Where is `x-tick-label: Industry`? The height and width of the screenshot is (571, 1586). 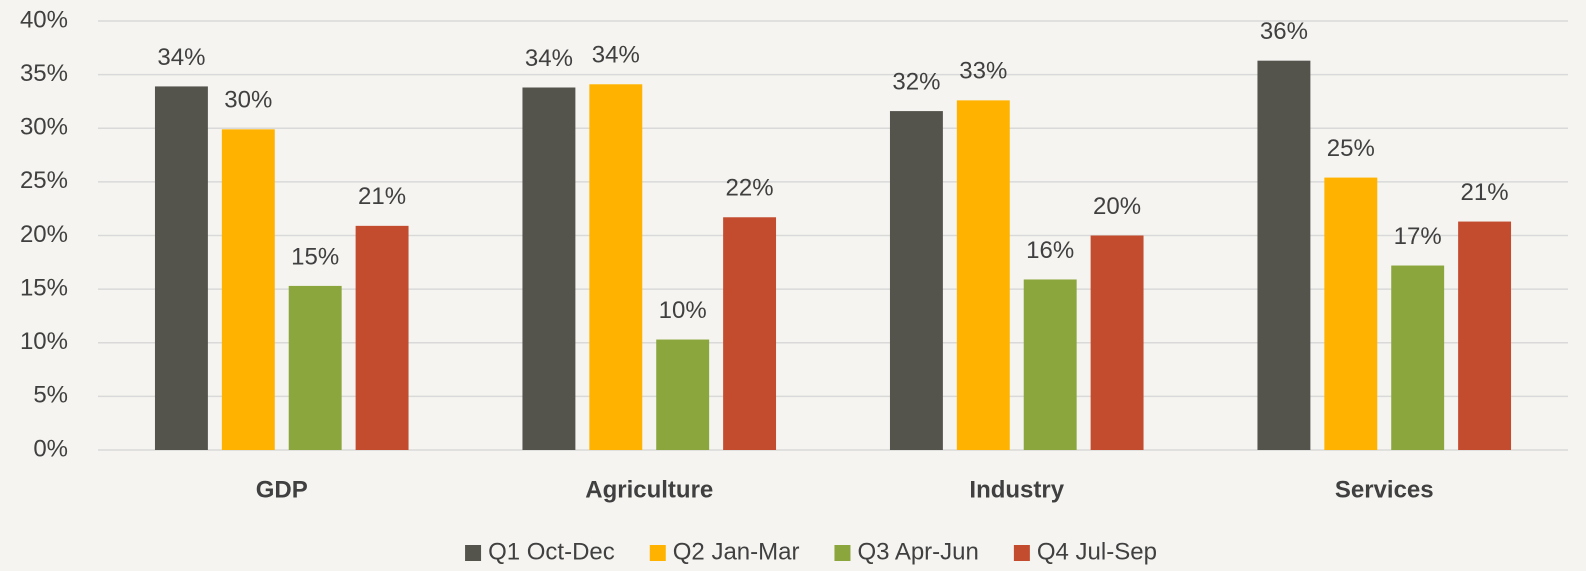
x-tick-label: Industry is located at coordinates (1016, 489).